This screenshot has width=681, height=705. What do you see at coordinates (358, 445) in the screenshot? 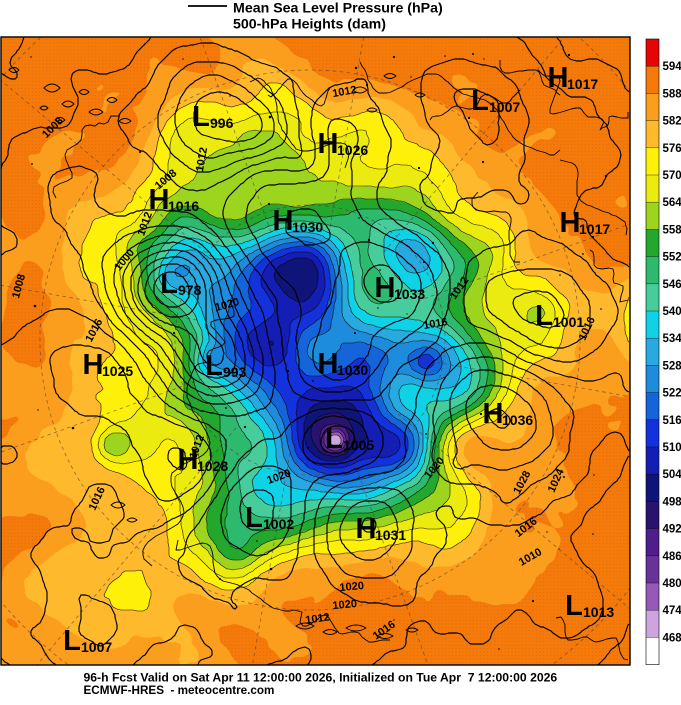
I see `svg-text: 1005` at bounding box center [358, 445].